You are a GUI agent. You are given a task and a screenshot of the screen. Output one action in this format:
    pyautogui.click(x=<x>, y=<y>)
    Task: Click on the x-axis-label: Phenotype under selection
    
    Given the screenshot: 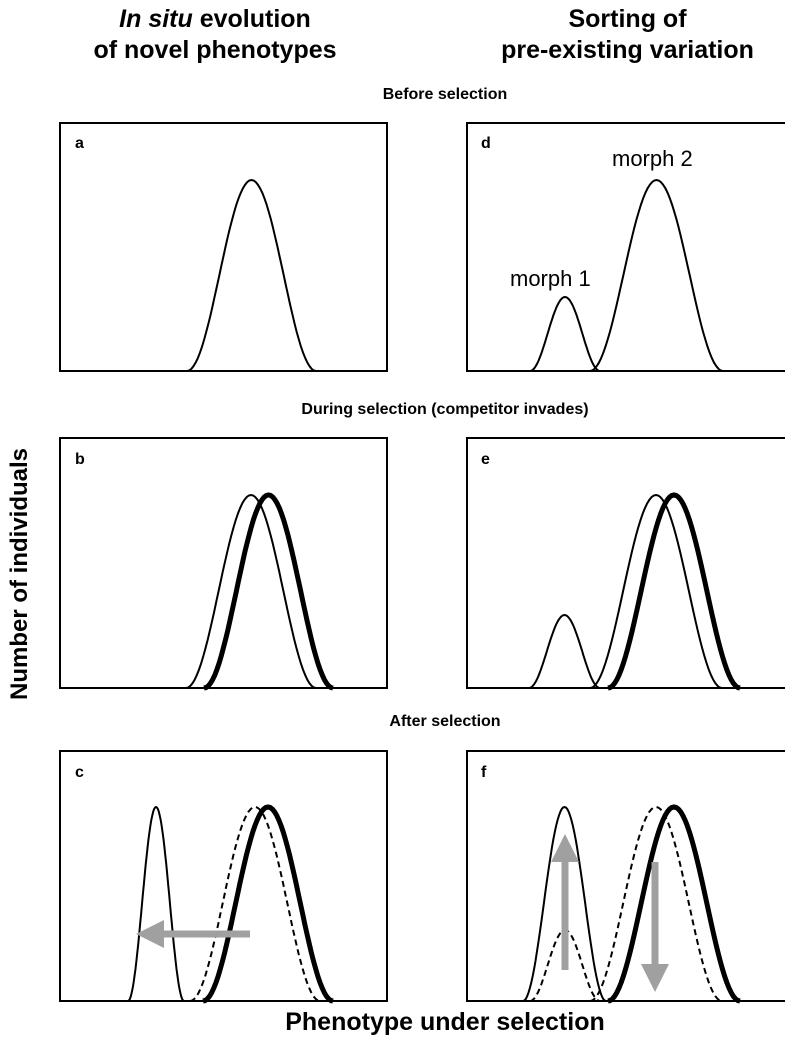 What is the action you would take?
    pyautogui.click(x=445, y=1022)
    